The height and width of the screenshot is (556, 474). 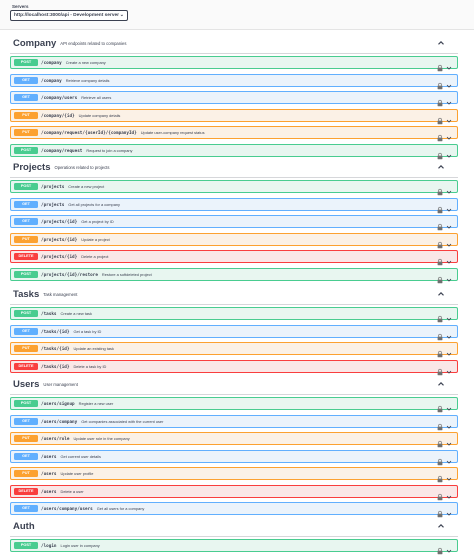 What do you see at coordinates (72, 187) in the screenshot?
I see `operation-path: /projects Create a new project` at bounding box center [72, 187].